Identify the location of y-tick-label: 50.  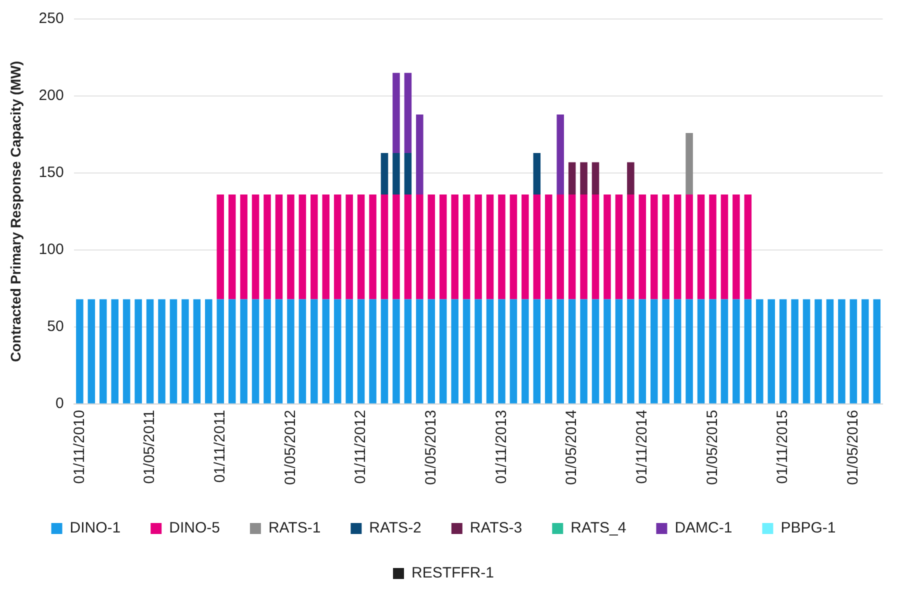
(55, 327).